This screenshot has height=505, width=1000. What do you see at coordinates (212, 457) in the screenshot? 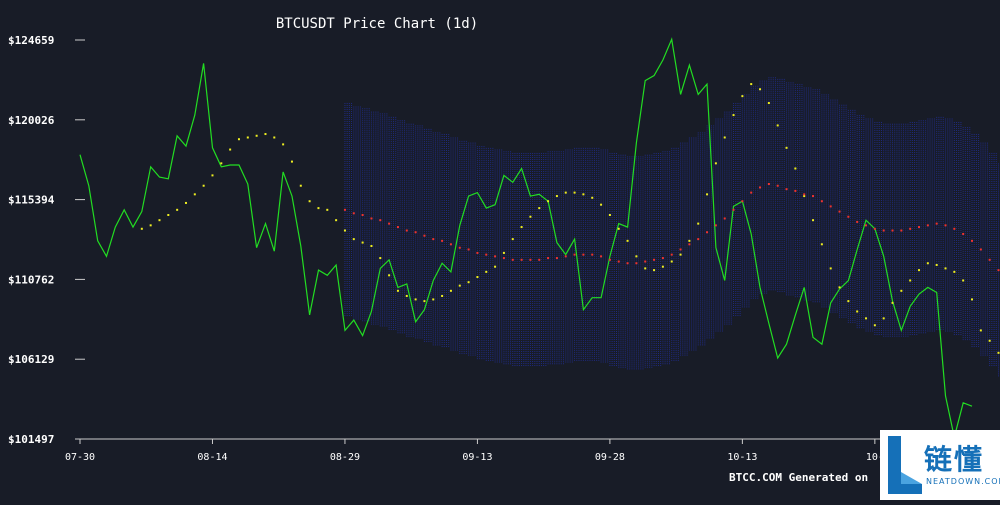
I see `x-tick-label: 08-14` at bounding box center [212, 457].